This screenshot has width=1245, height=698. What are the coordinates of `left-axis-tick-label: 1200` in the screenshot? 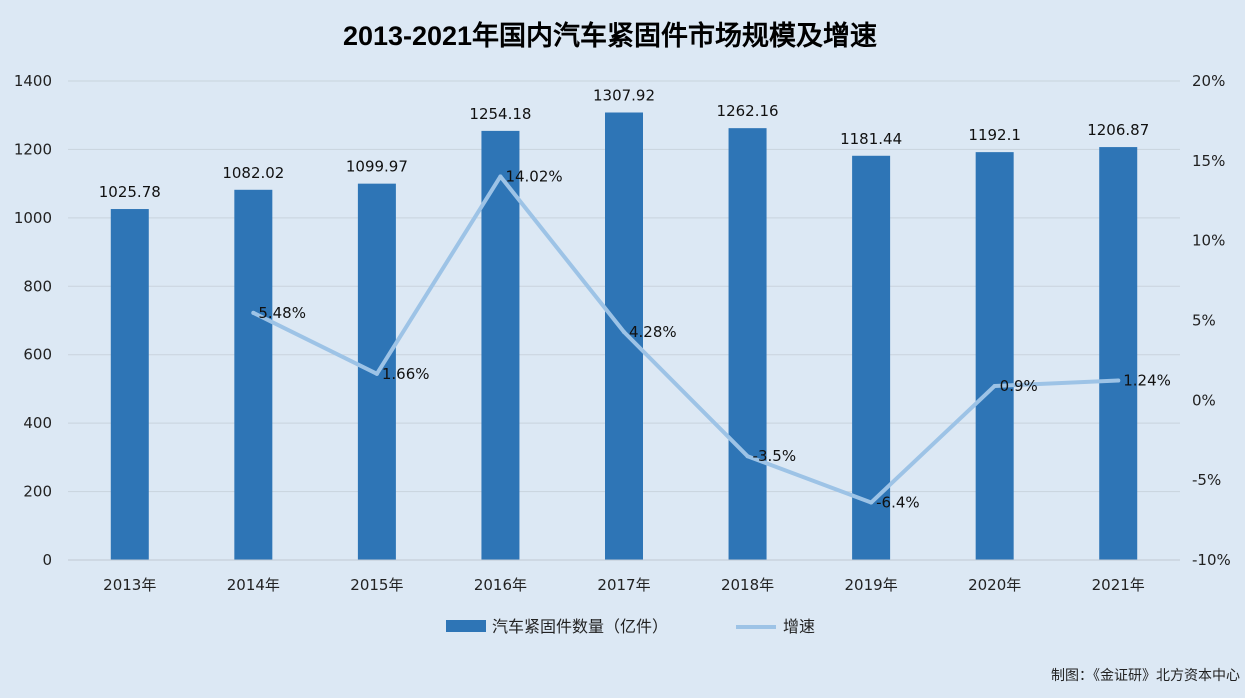 It's located at (33, 149).